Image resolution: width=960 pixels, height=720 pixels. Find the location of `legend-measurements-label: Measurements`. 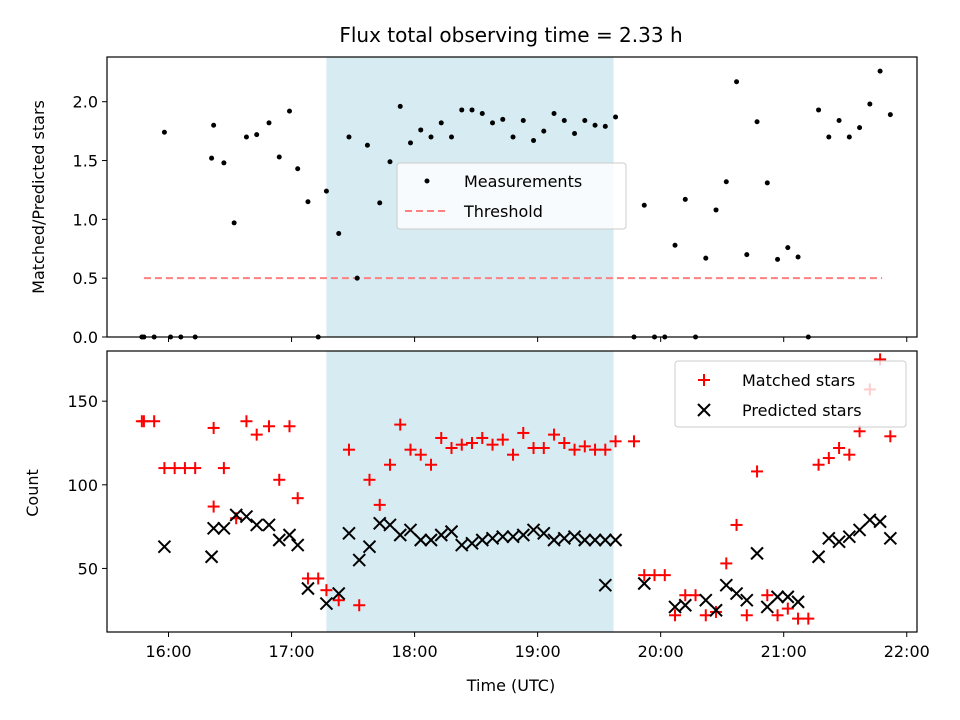

legend-measurements-label: Measurements is located at coordinates (523, 181).